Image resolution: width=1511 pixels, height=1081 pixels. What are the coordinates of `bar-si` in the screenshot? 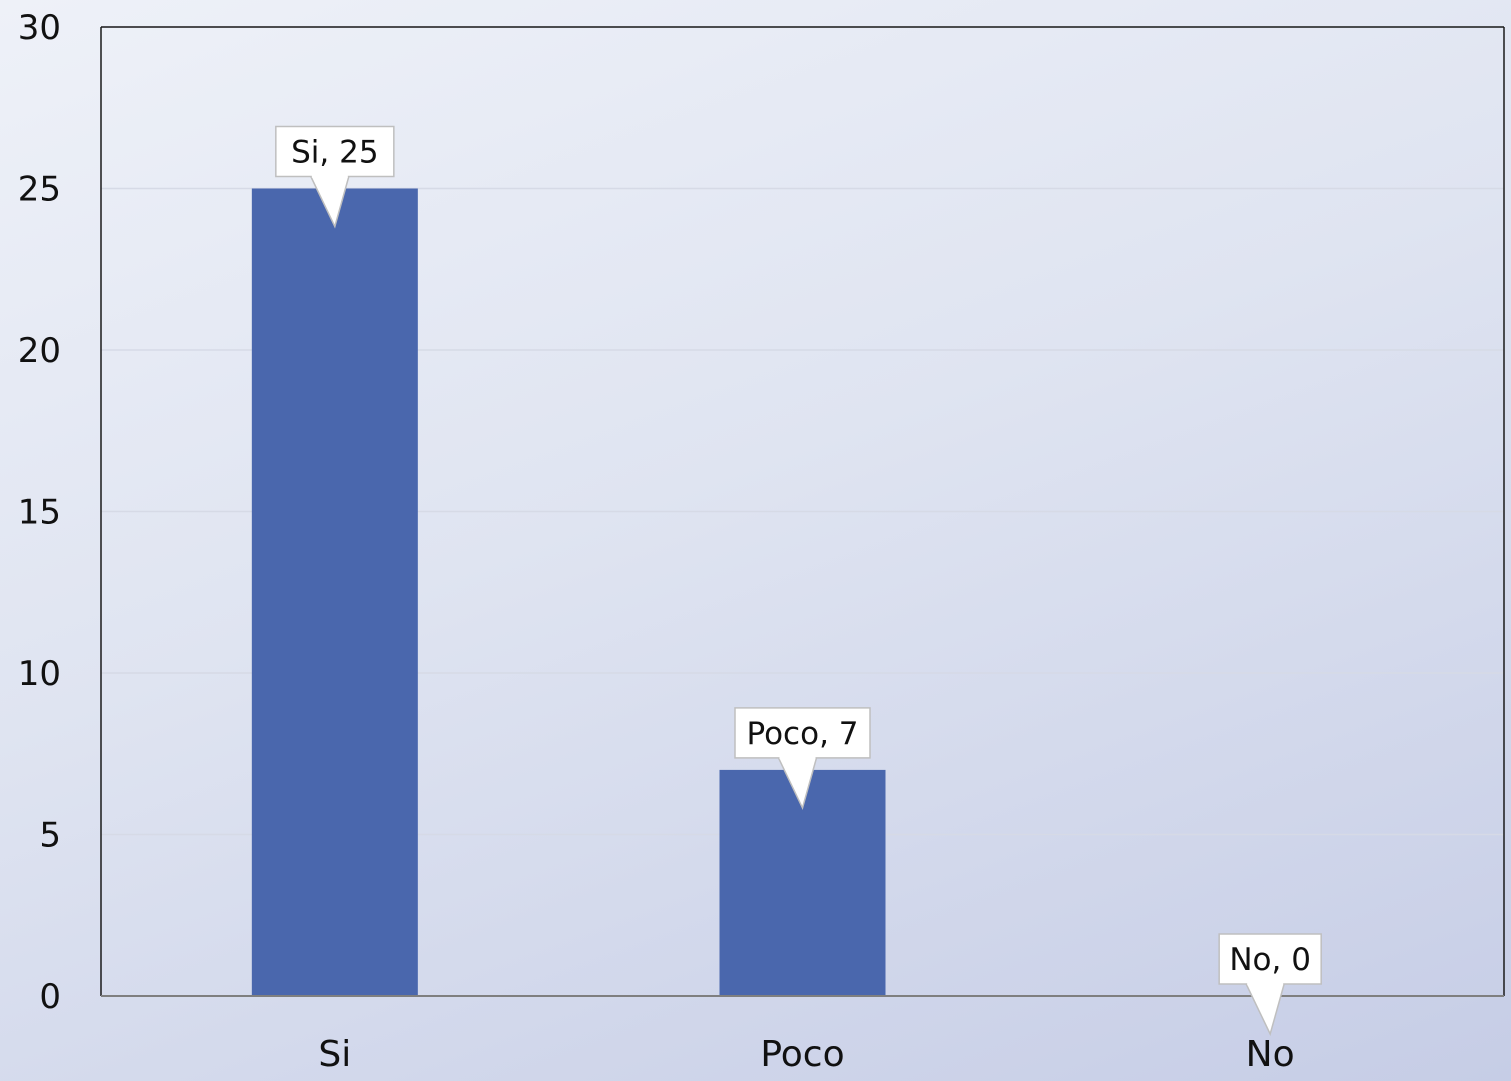 It's located at (334, 592).